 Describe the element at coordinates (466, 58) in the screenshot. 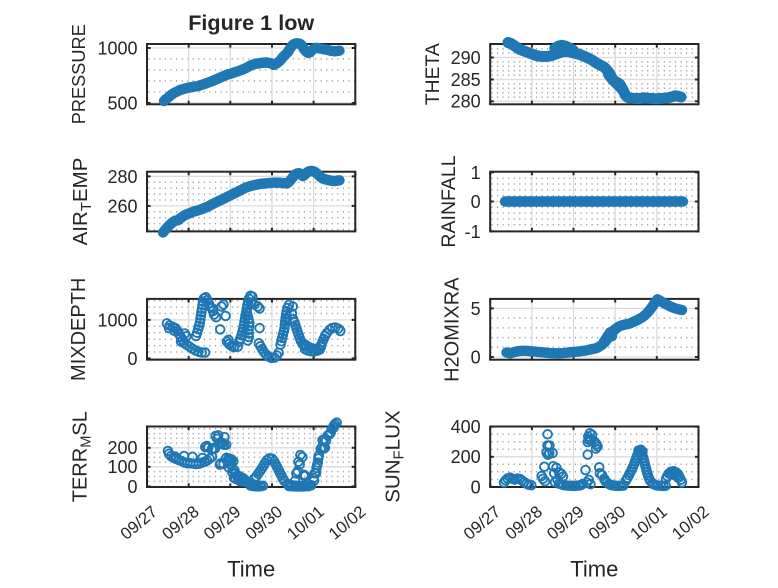

I see `svg-text: 290` at that location.